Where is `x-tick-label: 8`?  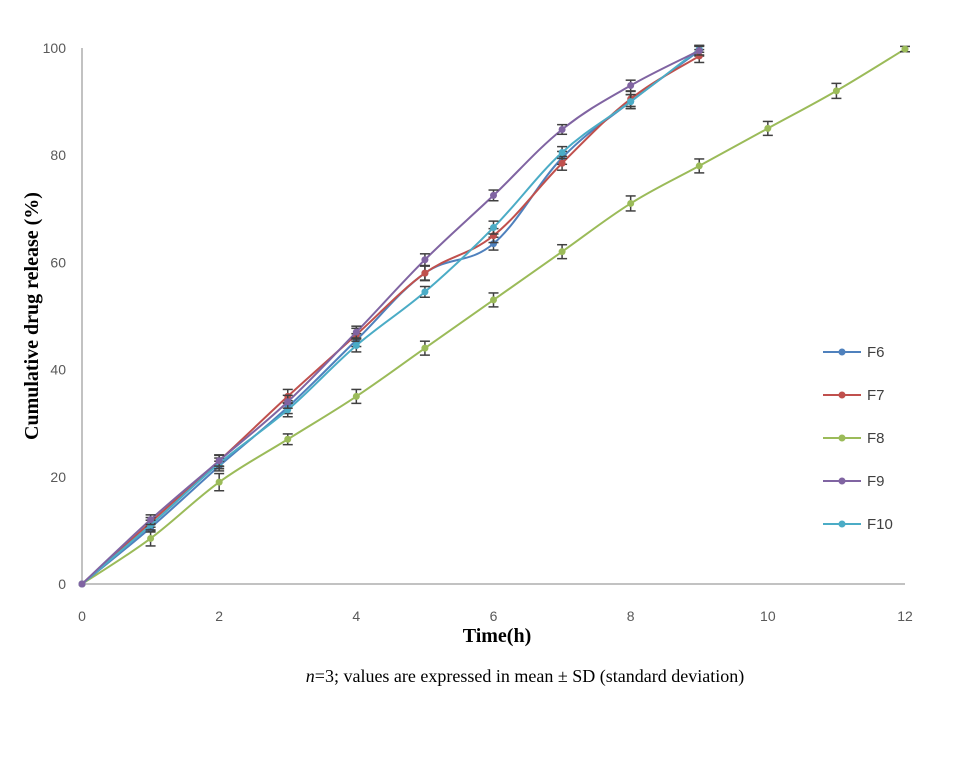
x-tick-label: 8 is located at coordinates (631, 616).